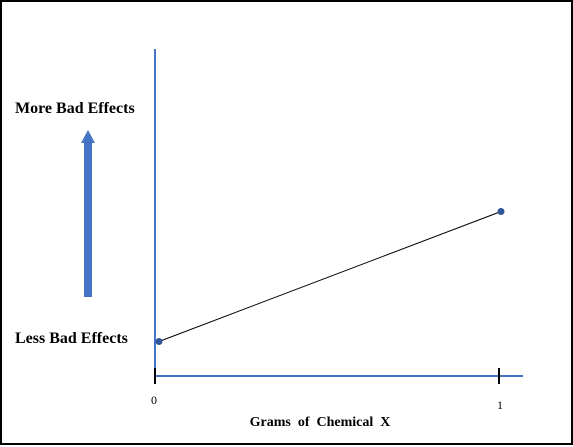  I want to click on up-arrow-icon, so click(88, 213).